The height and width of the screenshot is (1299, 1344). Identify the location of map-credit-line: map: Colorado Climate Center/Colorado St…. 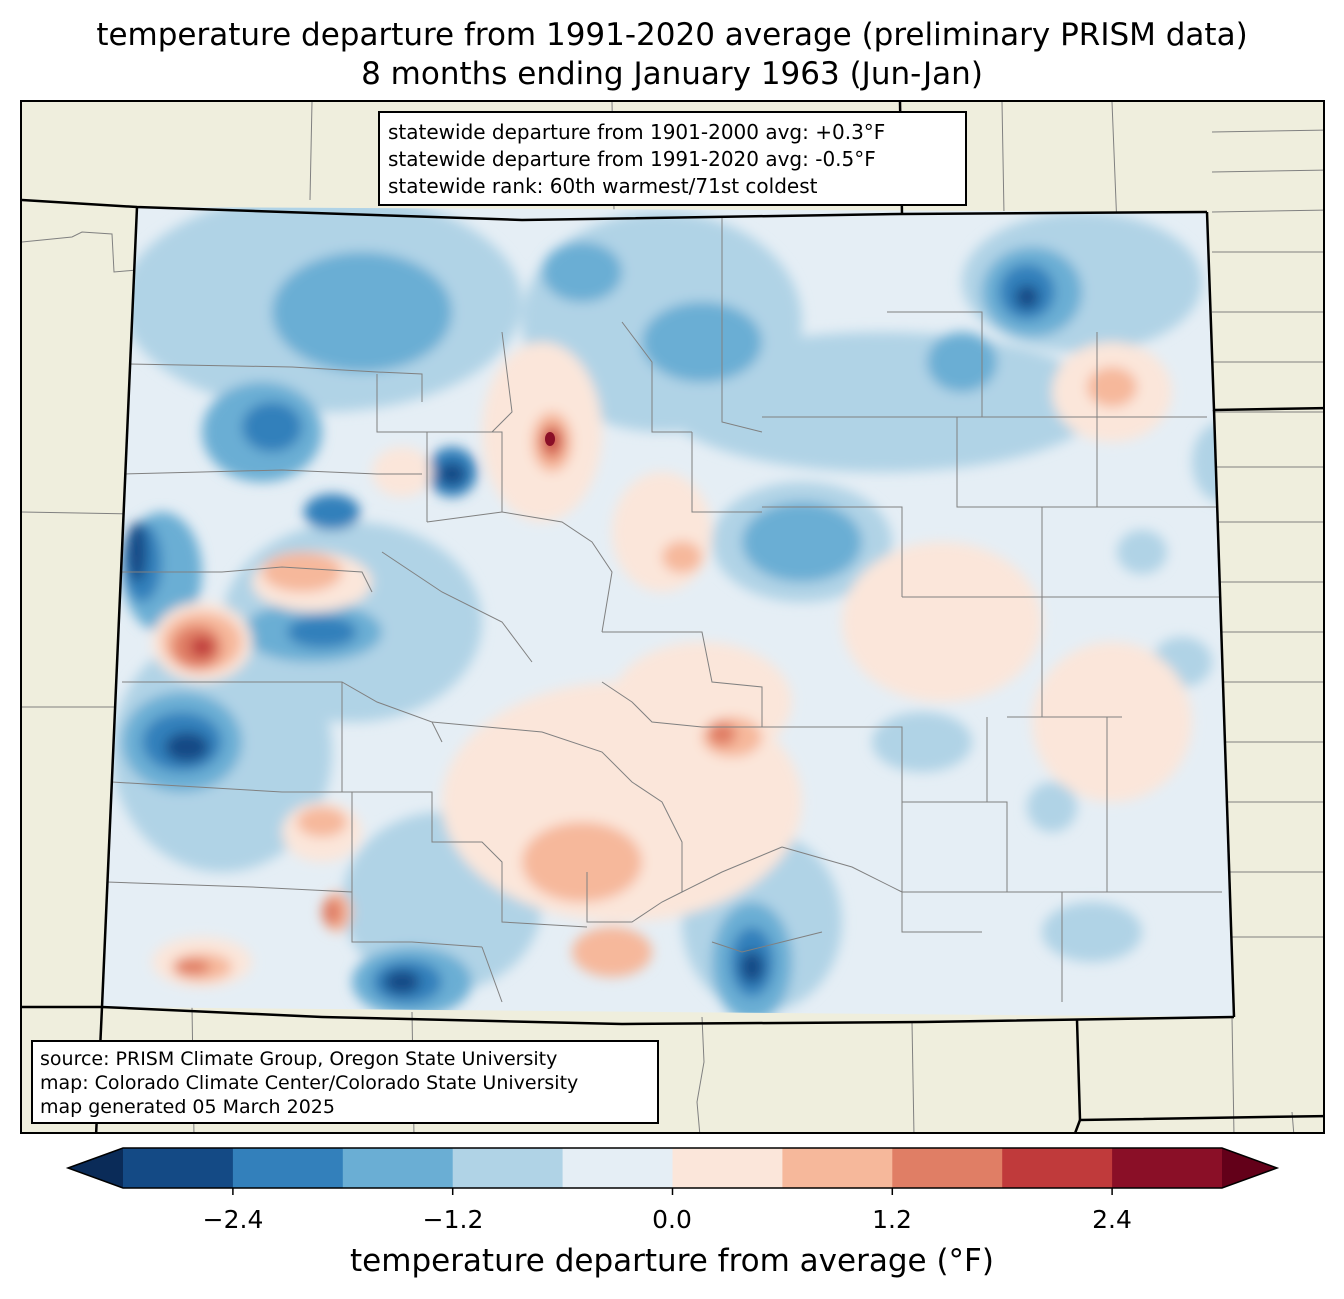
(309, 1083).